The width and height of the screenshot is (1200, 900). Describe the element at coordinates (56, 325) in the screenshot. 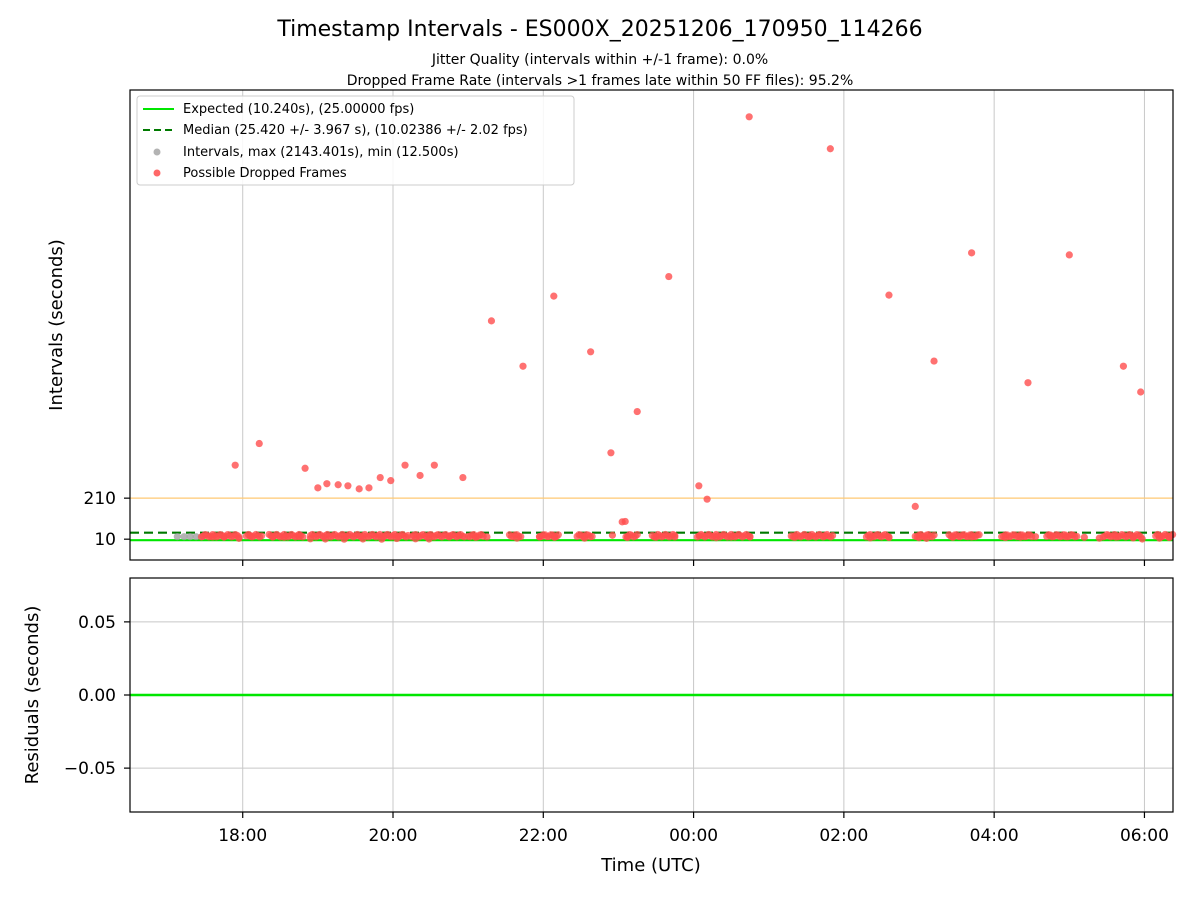

I see `intervals-y-axis-label: Intervals (seconds)` at that location.